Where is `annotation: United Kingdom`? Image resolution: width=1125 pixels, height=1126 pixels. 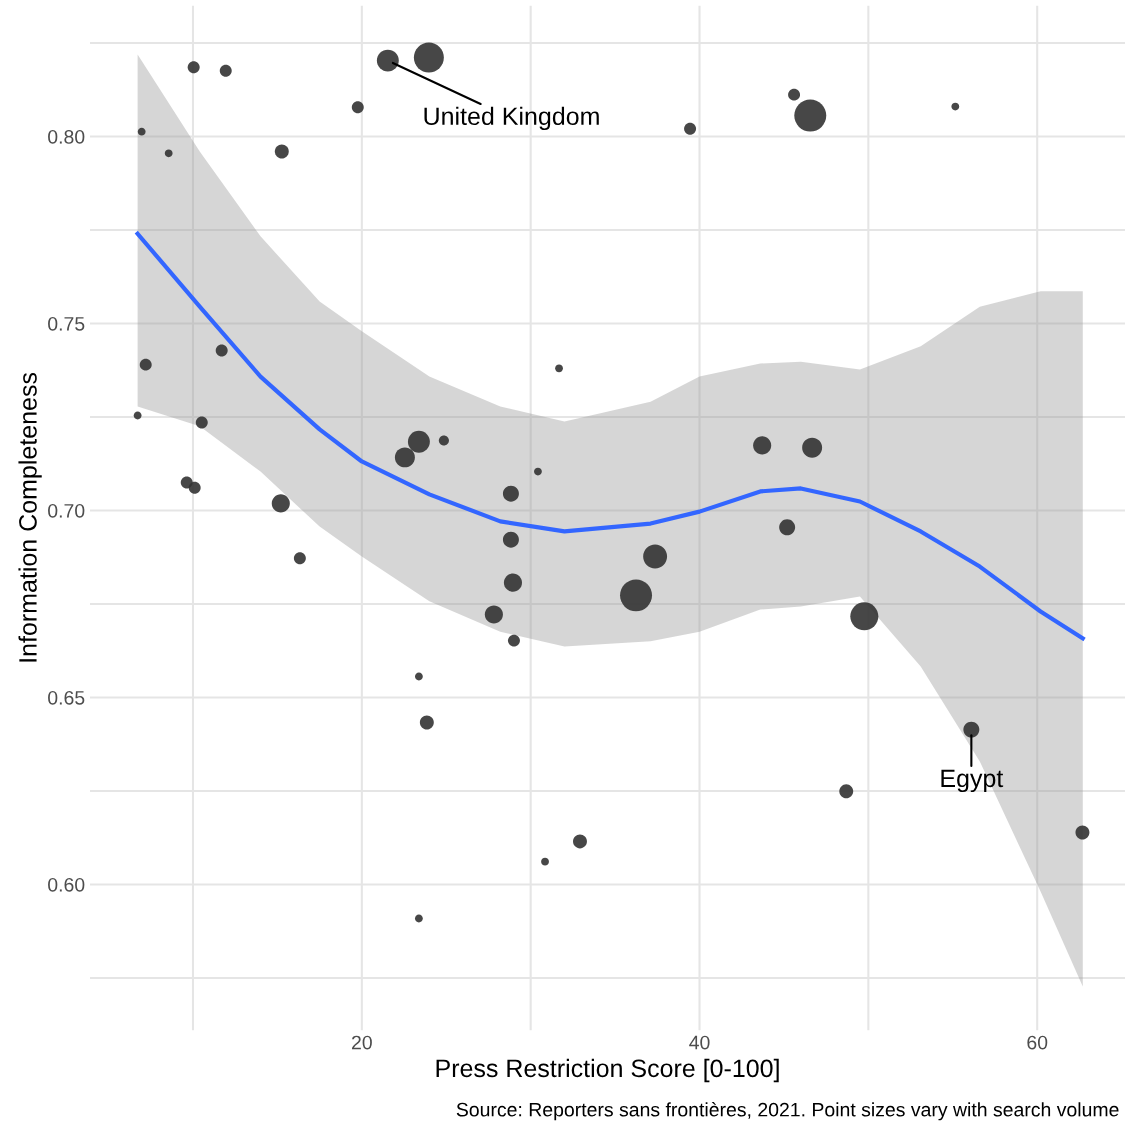 annotation: United Kingdom is located at coordinates (511, 118).